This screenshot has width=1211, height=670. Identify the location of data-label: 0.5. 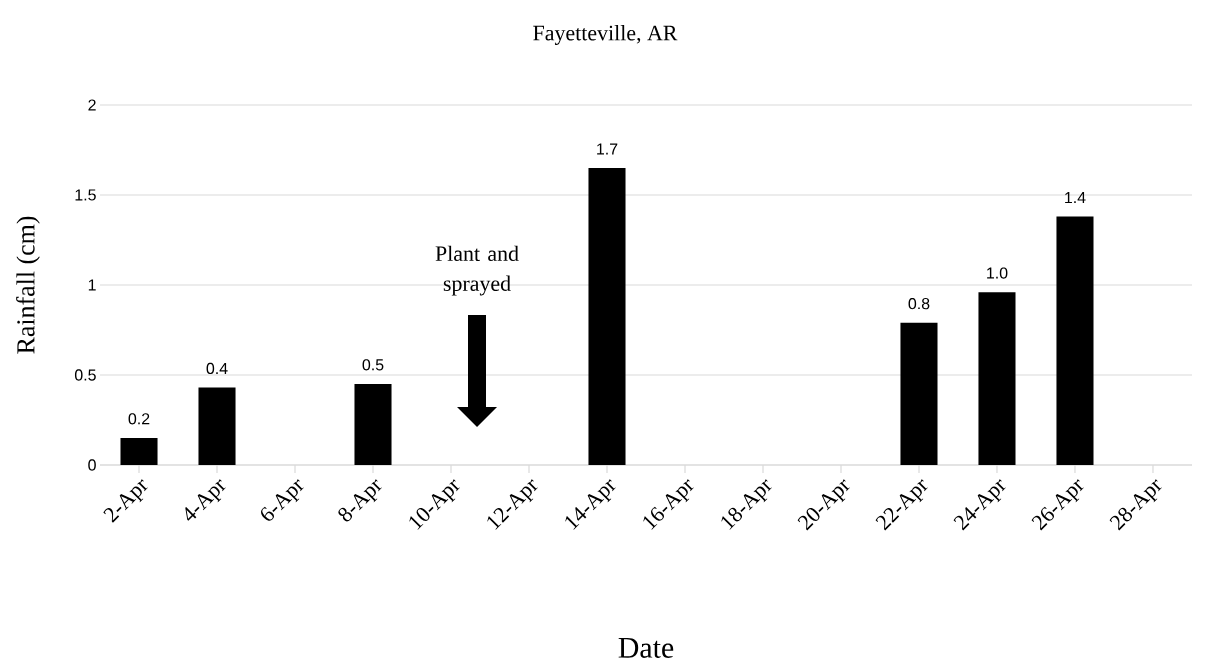
(373, 365).